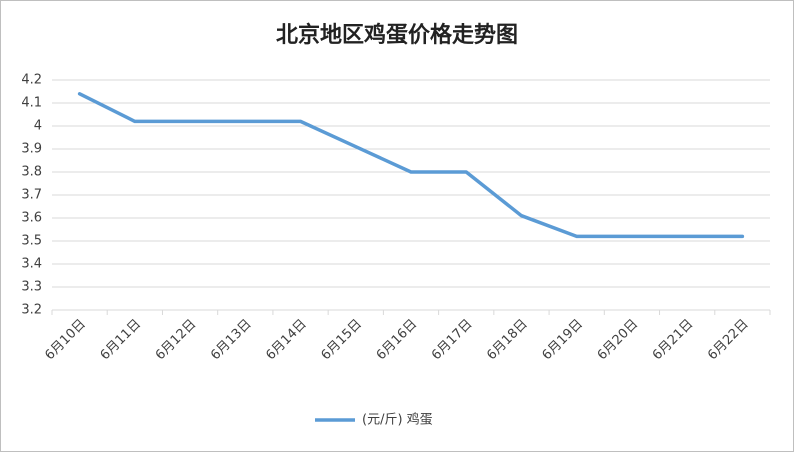 The height and width of the screenshot is (452, 794). Describe the element at coordinates (31, 195) in the screenshot. I see `y-tick-label: 3.7` at that location.